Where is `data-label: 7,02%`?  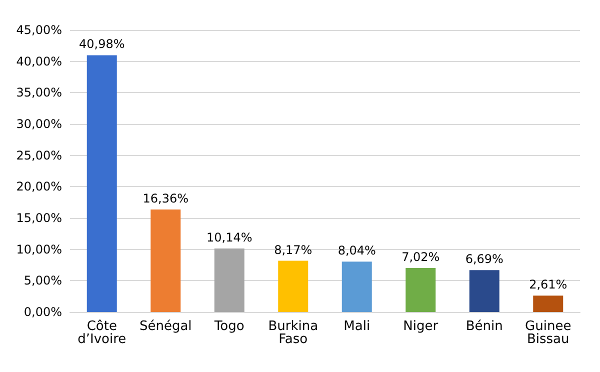
data-label: 7,02% is located at coordinates (421, 257).